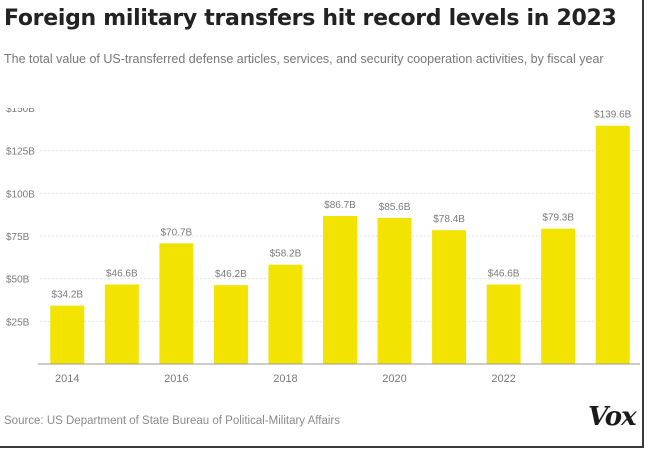 Image resolution: width=649 pixels, height=453 pixels. What do you see at coordinates (394, 379) in the screenshot?
I see `x-tick-label: 2020` at bounding box center [394, 379].